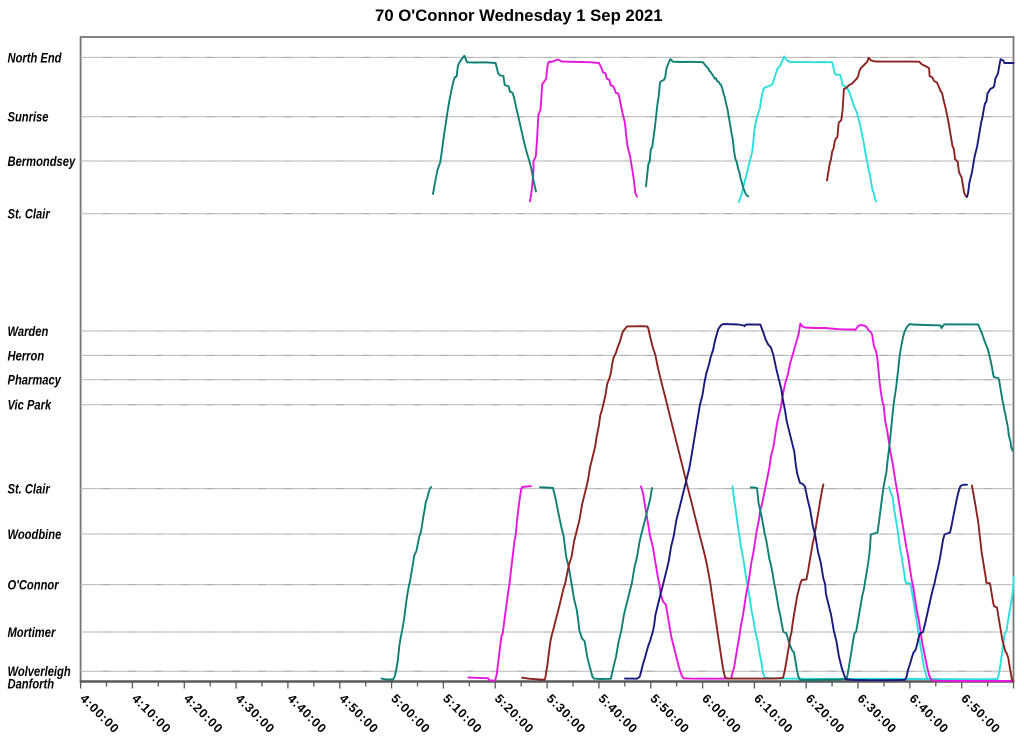 The image size is (1024, 743). I want to click on svg-text: Sunrise, so click(28, 117).